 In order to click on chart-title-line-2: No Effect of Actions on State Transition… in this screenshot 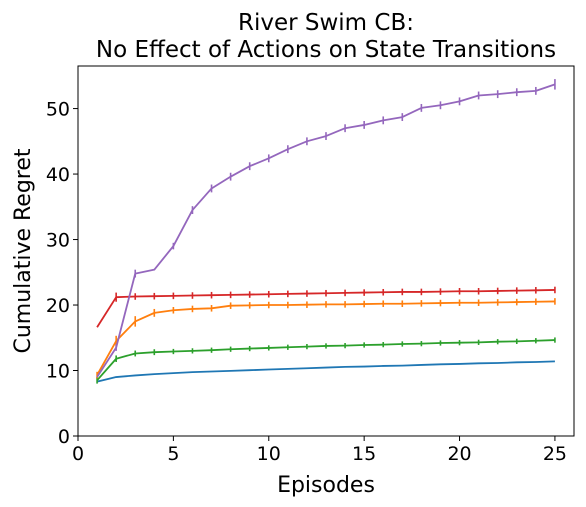, I will do `click(326, 50)`.